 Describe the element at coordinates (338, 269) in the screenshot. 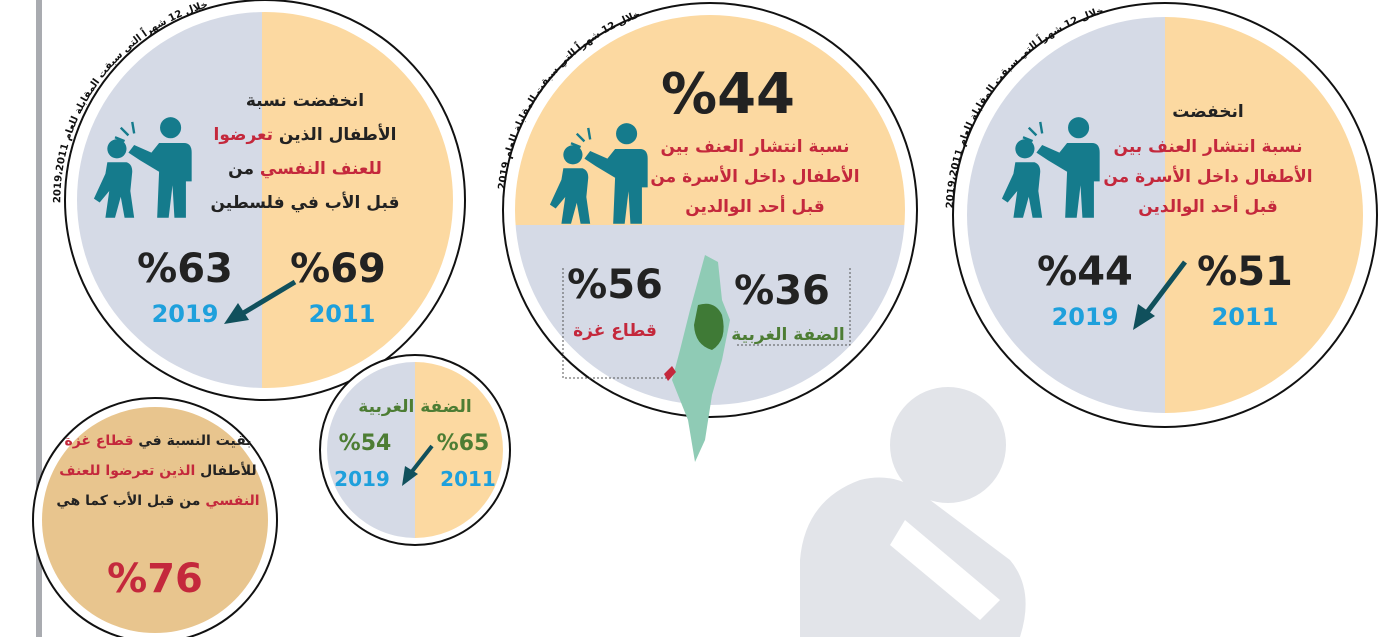

I see `value: %69` at that location.